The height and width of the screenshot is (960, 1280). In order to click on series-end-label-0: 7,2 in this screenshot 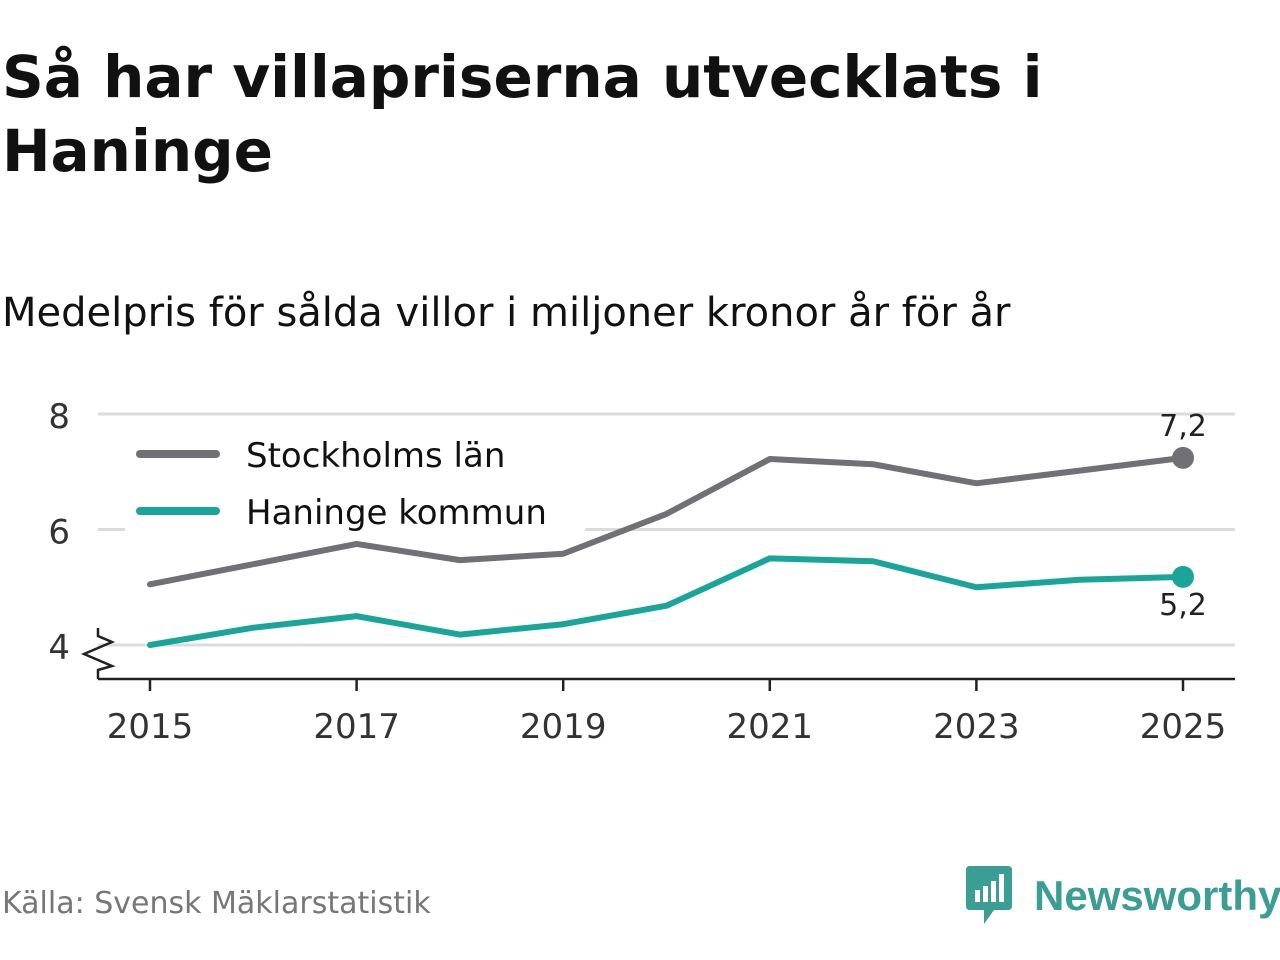, I will do `click(1183, 426)`.